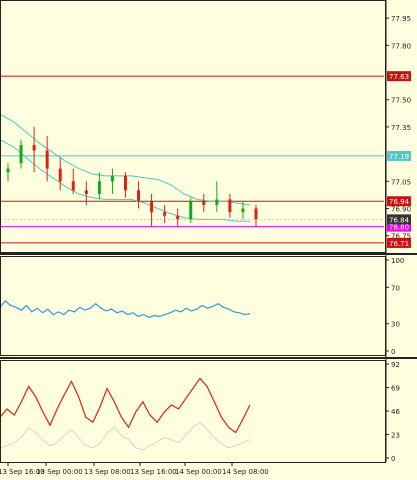 The height and width of the screenshot is (480, 417). I want to click on x-tick-label: 14 Sep 08:00, so click(245, 472).